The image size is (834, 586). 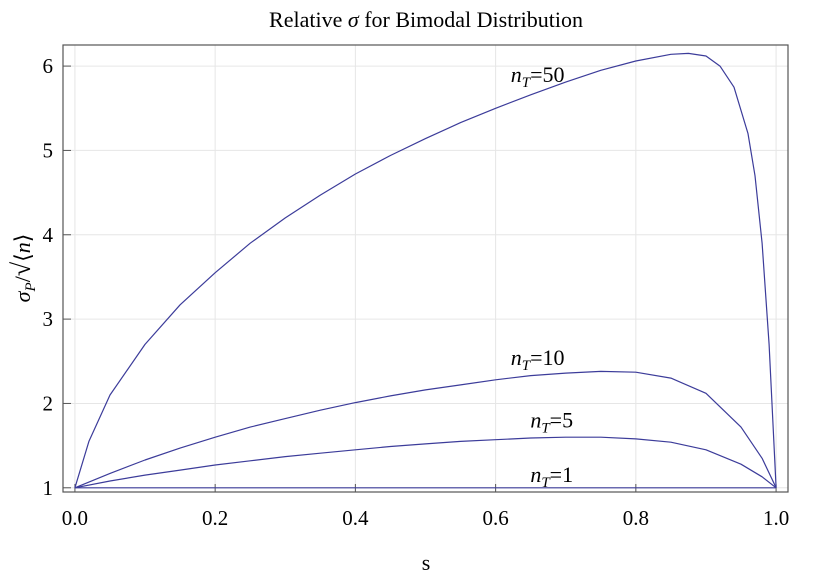 What do you see at coordinates (48, 66) in the screenshot?
I see `y-tick-label: 6` at bounding box center [48, 66].